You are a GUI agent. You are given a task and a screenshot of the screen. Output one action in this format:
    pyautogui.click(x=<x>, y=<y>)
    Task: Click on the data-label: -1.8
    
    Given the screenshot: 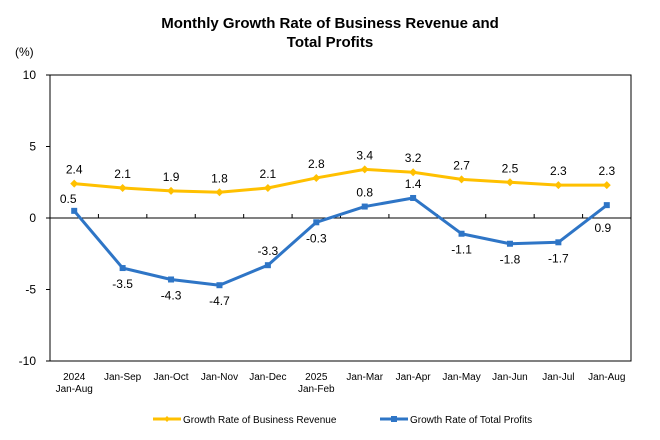 What is the action you would take?
    pyautogui.click(x=510, y=260)
    